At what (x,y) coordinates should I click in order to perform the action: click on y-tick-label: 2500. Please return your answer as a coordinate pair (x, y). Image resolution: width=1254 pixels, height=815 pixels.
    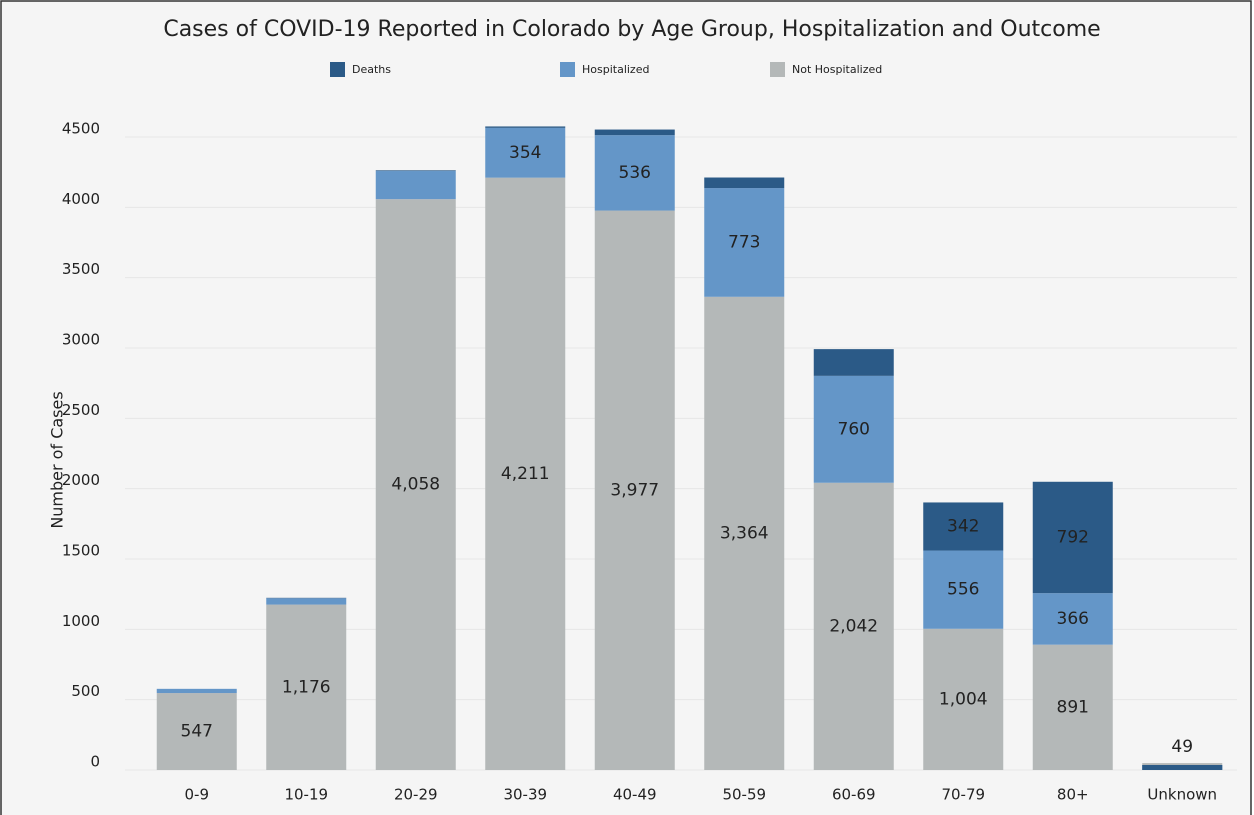
    Looking at the image, I should click on (81, 410).